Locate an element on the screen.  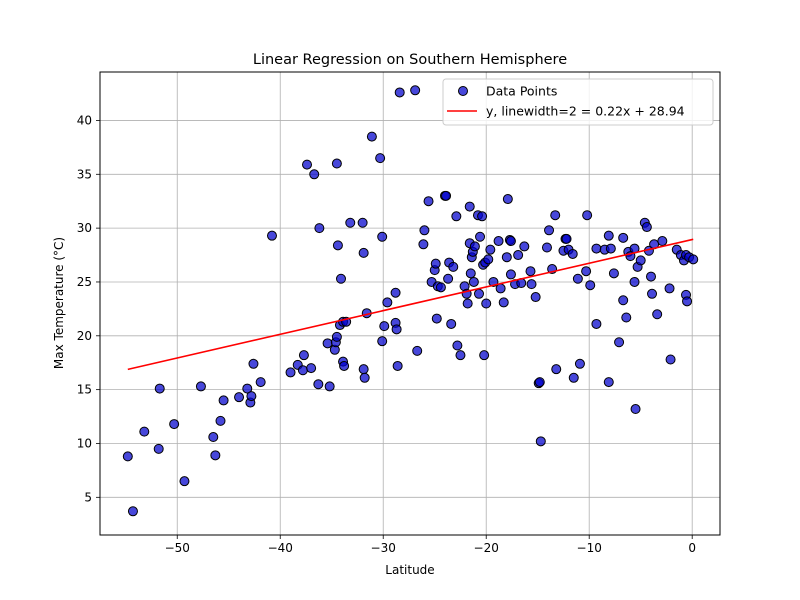
chart-title: Linear Regression on Southern Hemisphere is located at coordinates (410, 60).